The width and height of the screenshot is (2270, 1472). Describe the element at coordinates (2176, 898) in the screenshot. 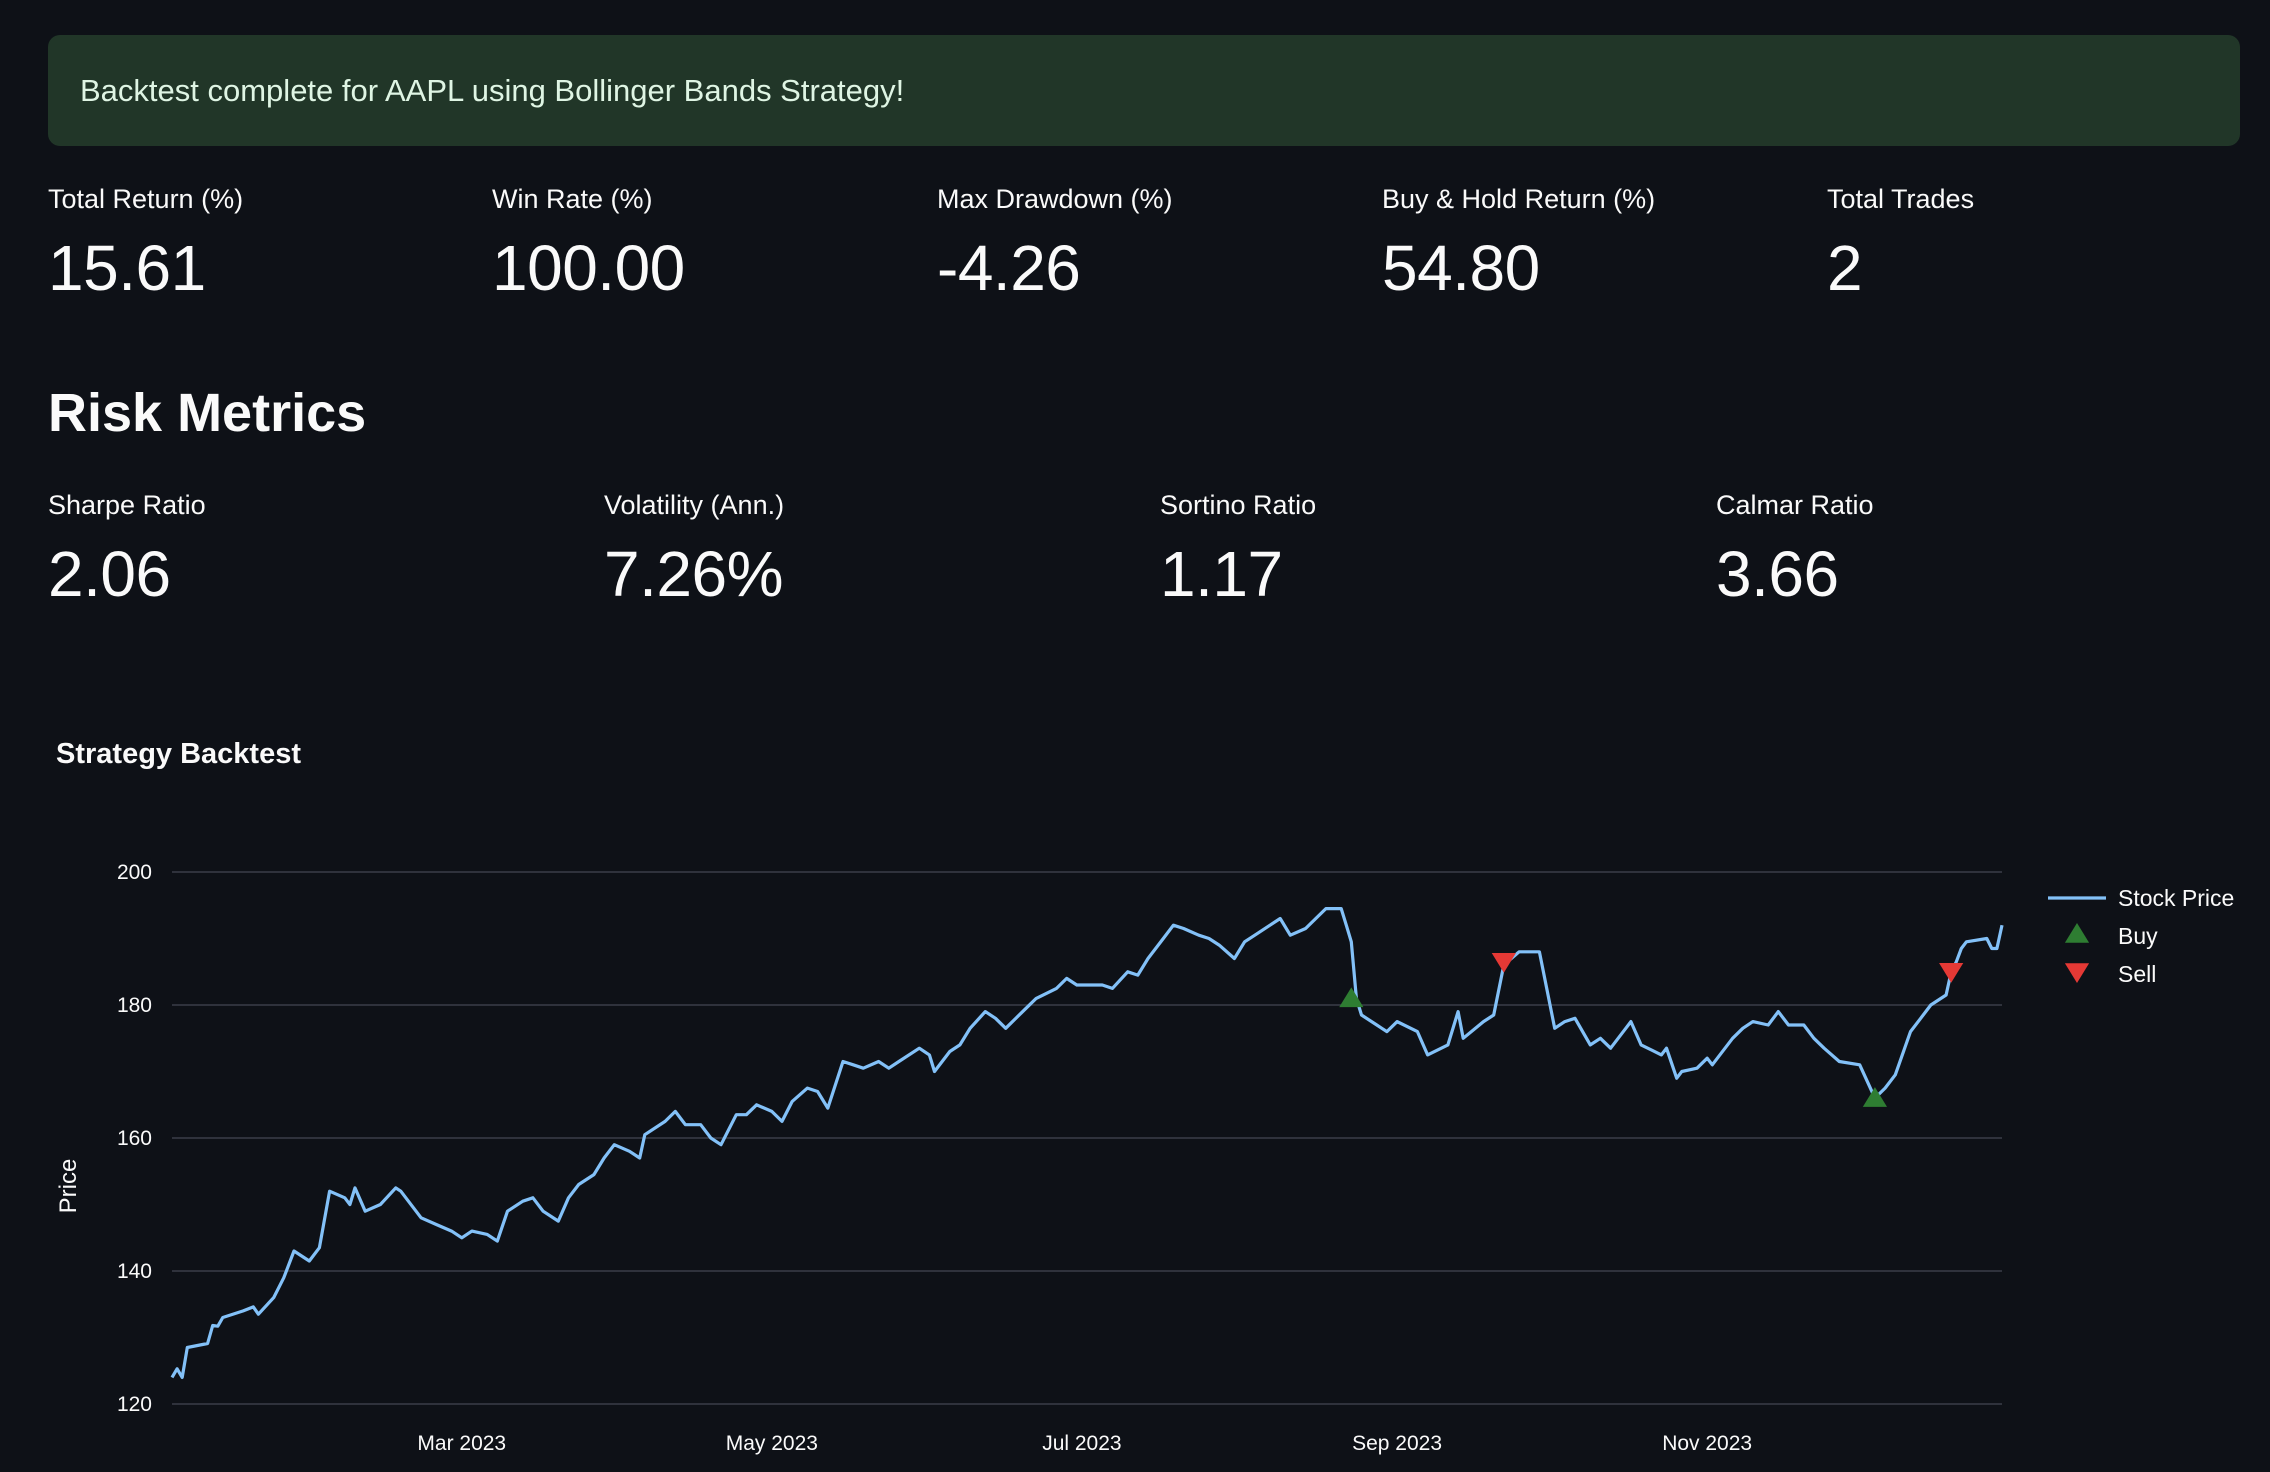

I see `legend-stock-price-label: Stock Price` at that location.